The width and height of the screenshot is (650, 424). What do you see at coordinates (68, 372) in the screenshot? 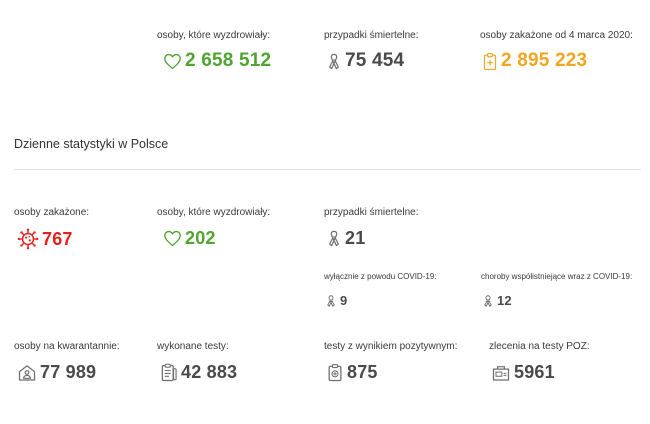
I see `quarantine-value: 77 989` at bounding box center [68, 372].